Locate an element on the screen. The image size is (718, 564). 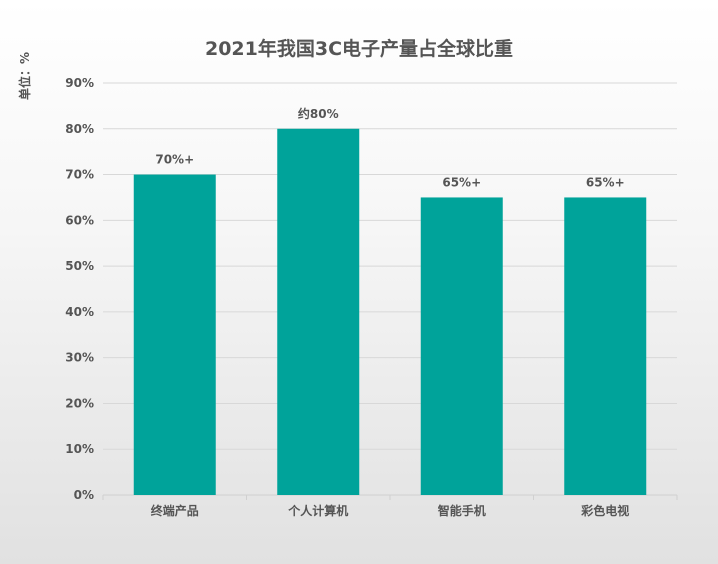
y-tick-label: 60% is located at coordinates (79, 220).